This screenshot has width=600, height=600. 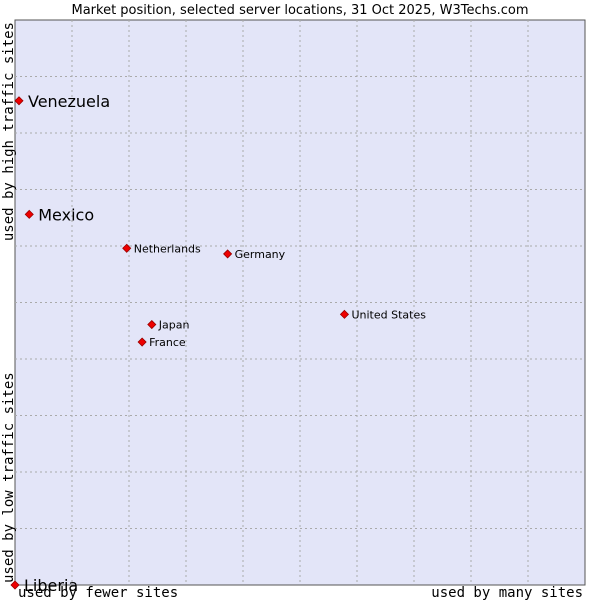 I want to click on point-united-states, so click(x=344, y=314).